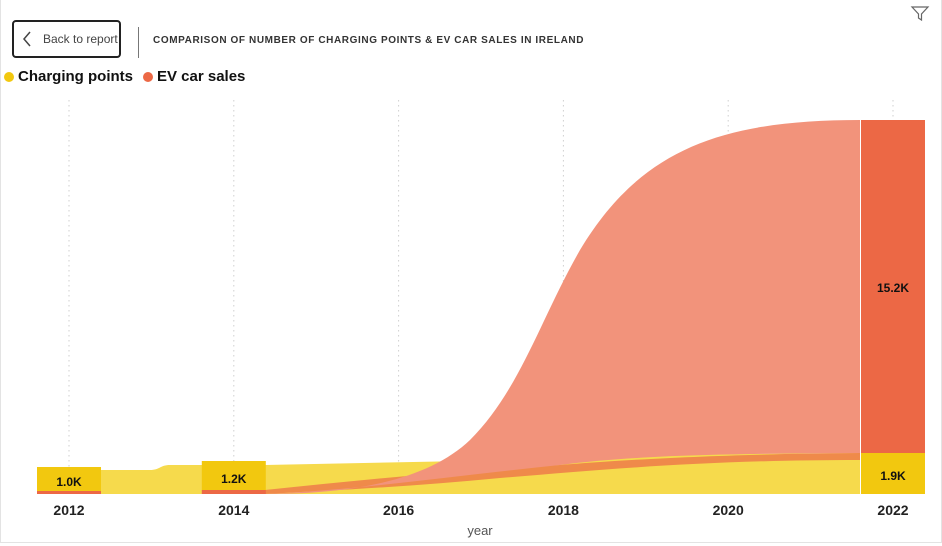 This screenshot has height=546, width=942. I want to click on x-tick-2014: 2014, so click(233, 510).